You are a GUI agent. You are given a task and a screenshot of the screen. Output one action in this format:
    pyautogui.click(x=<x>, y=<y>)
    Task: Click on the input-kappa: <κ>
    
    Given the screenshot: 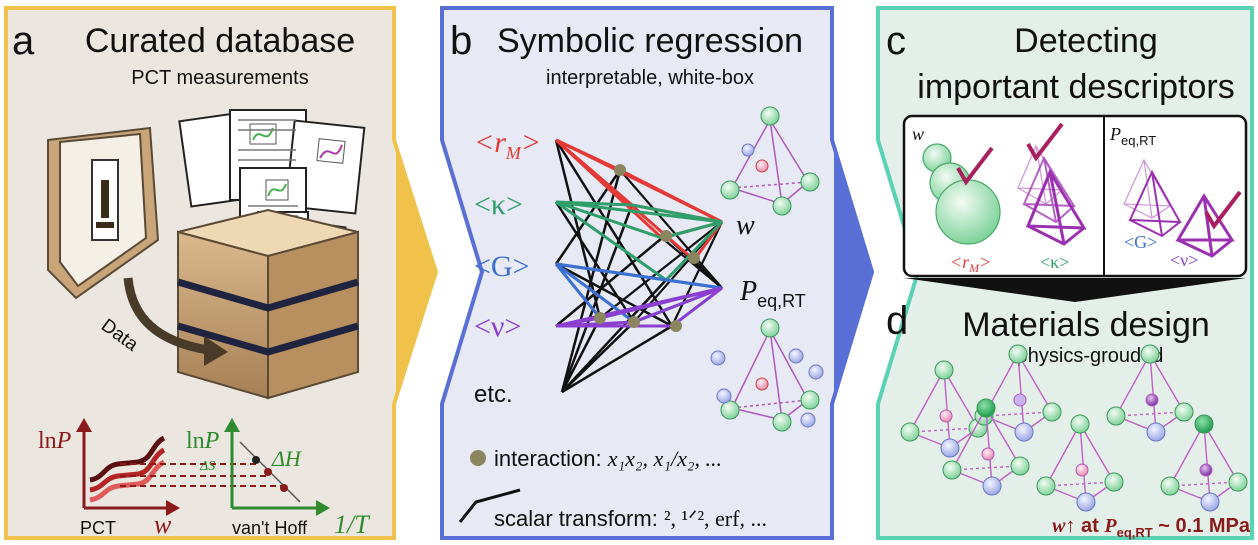 What is the action you would take?
    pyautogui.click(x=498, y=204)
    